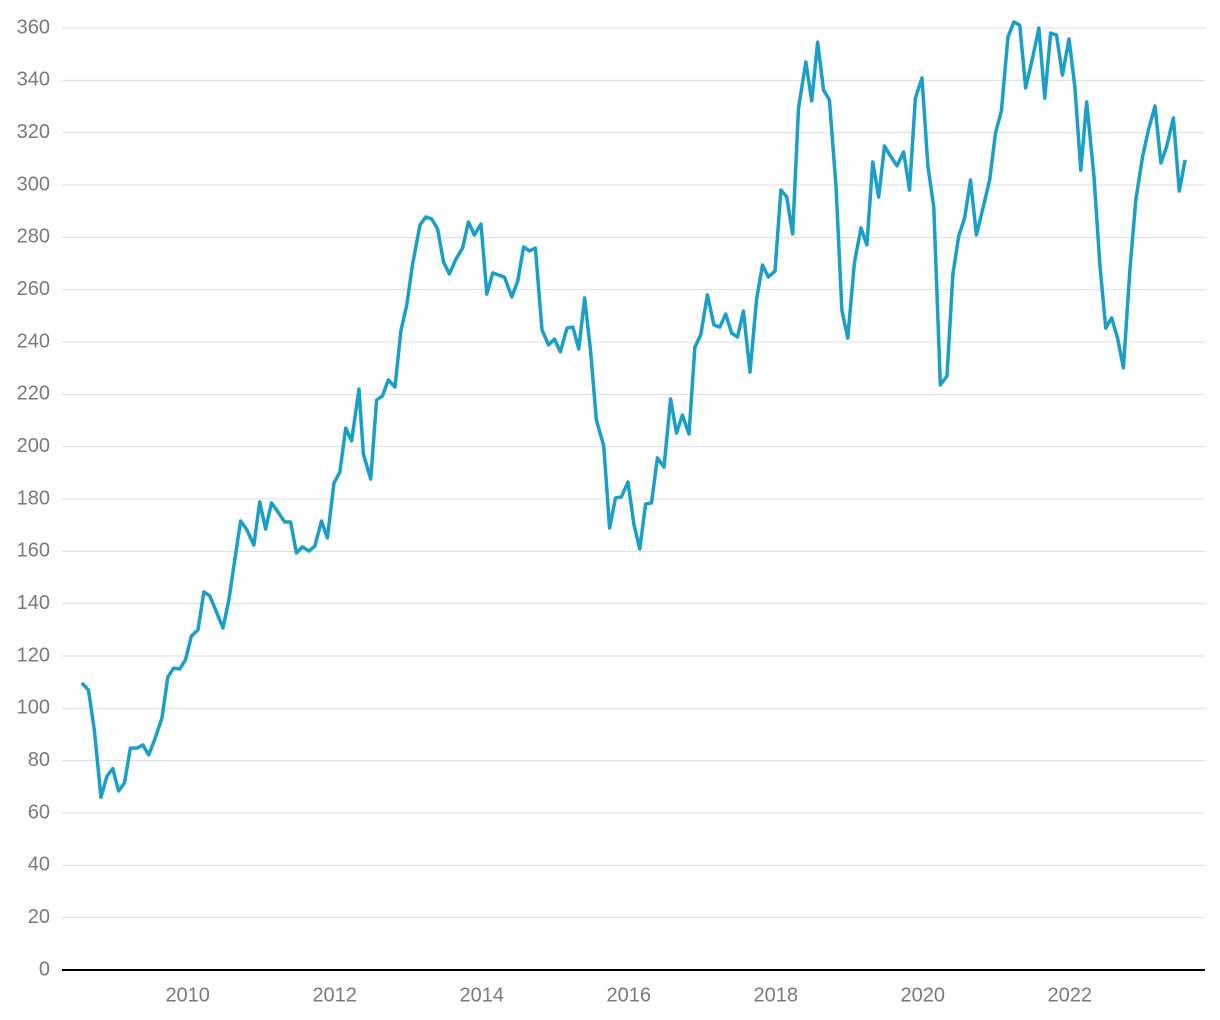 This screenshot has width=1220, height=1020. Describe the element at coordinates (39, 917) in the screenshot. I see `y-tick-label: 20` at that location.